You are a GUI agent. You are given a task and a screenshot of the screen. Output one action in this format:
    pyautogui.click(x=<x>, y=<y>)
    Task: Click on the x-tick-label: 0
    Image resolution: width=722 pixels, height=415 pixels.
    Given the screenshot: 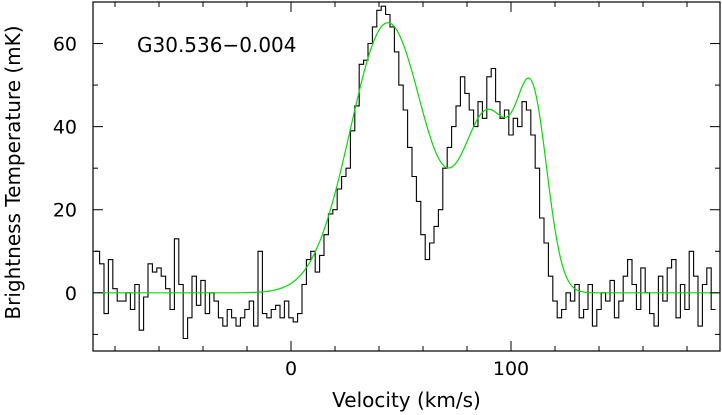 What is the action you would take?
    pyautogui.click(x=291, y=369)
    